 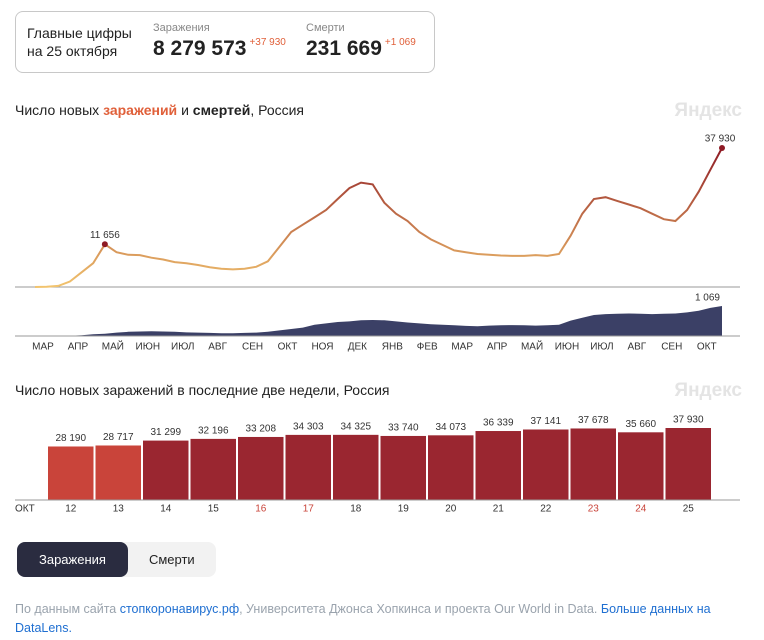 What do you see at coordinates (309, 509) in the screenshot?
I see `x-tick-label: 17` at bounding box center [309, 509].